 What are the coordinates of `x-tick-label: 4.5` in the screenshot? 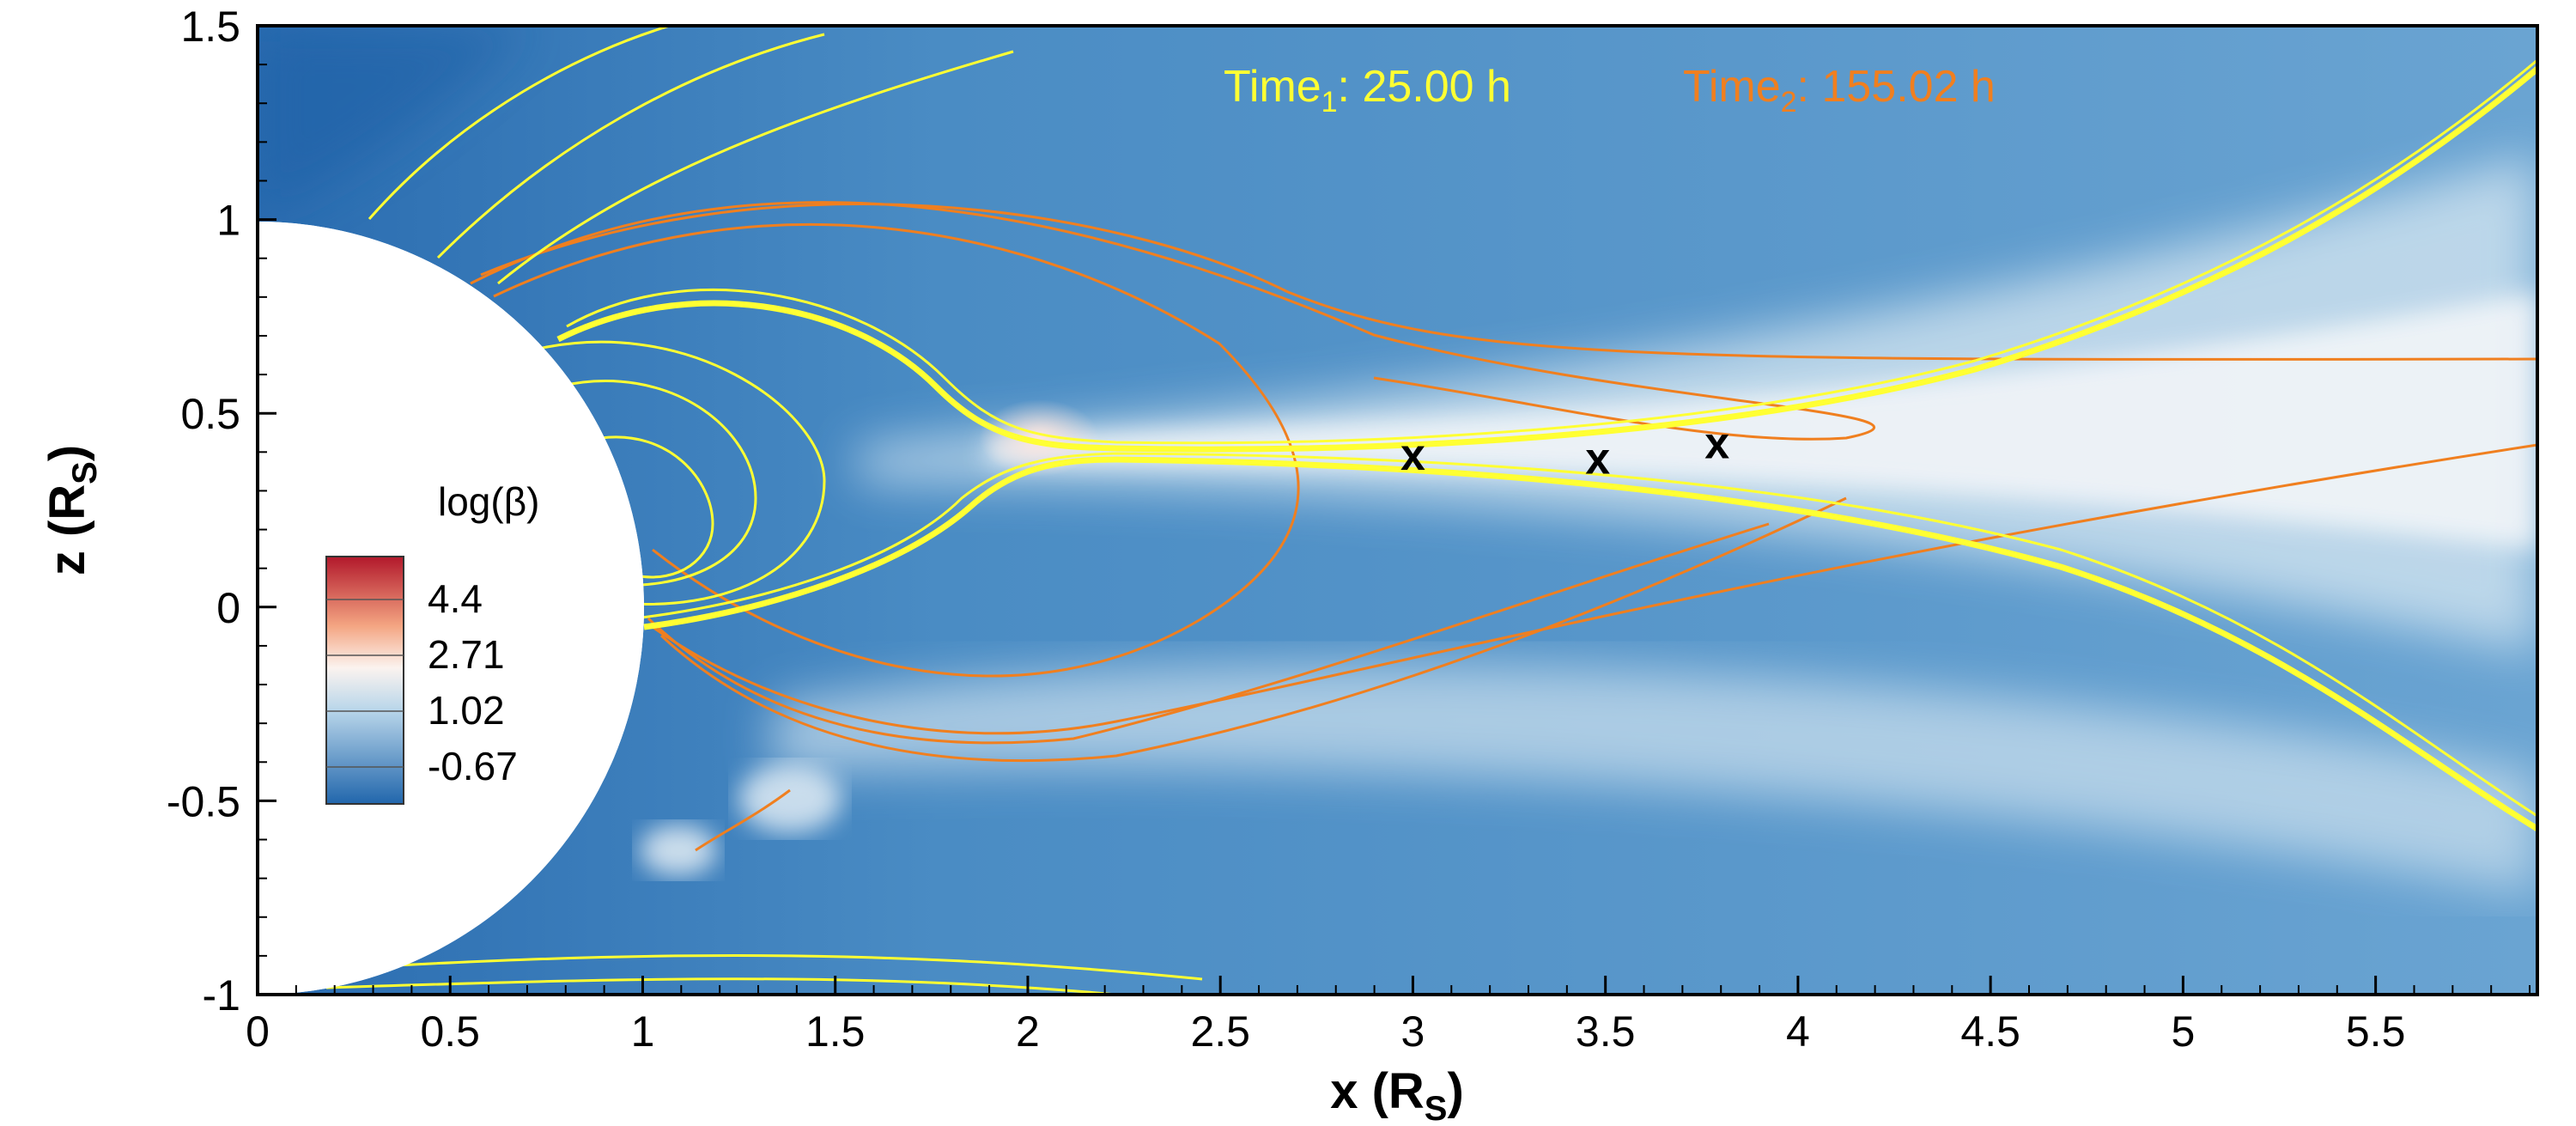 It's located at (1990, 1032).